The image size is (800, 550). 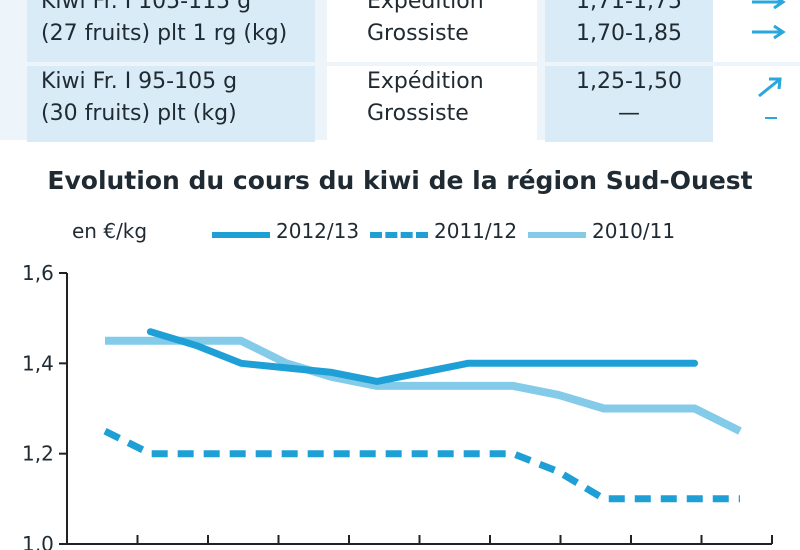 I want to click on y-tick-label: 1,0, so click(x=38, y=541).